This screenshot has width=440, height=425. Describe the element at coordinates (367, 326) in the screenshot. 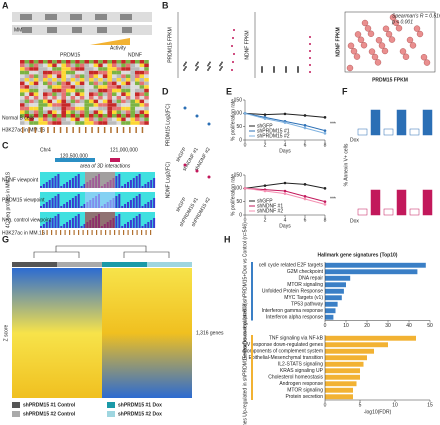

I see `x-tick-label: 20` at that location.